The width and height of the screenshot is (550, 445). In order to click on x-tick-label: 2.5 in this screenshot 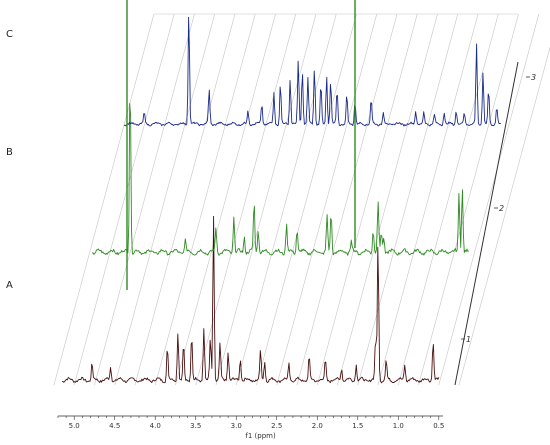, I will do `click(276, 426)`.